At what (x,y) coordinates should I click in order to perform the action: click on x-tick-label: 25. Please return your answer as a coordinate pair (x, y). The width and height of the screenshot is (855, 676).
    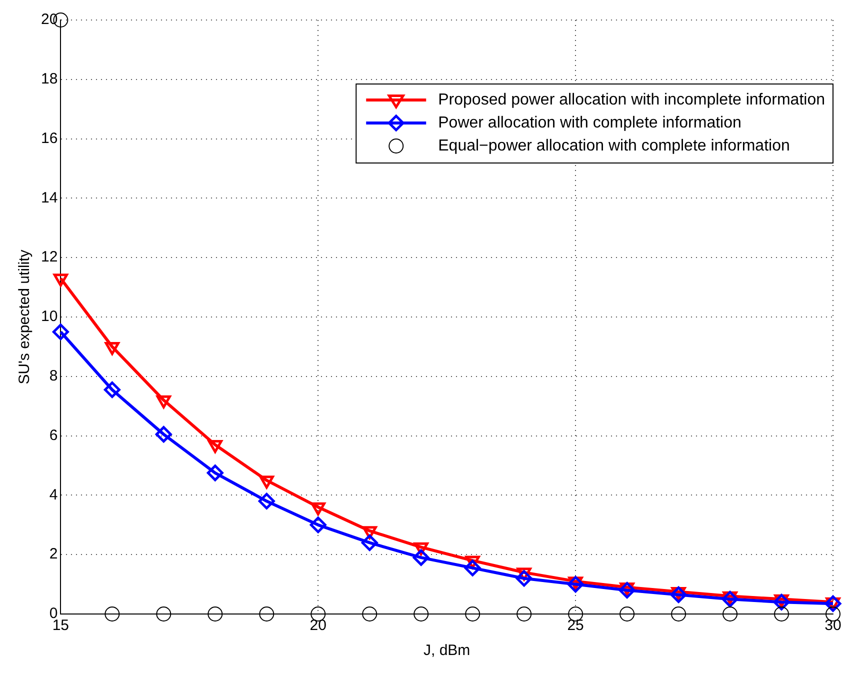
    Looking at the image, I should click on (575, 625).